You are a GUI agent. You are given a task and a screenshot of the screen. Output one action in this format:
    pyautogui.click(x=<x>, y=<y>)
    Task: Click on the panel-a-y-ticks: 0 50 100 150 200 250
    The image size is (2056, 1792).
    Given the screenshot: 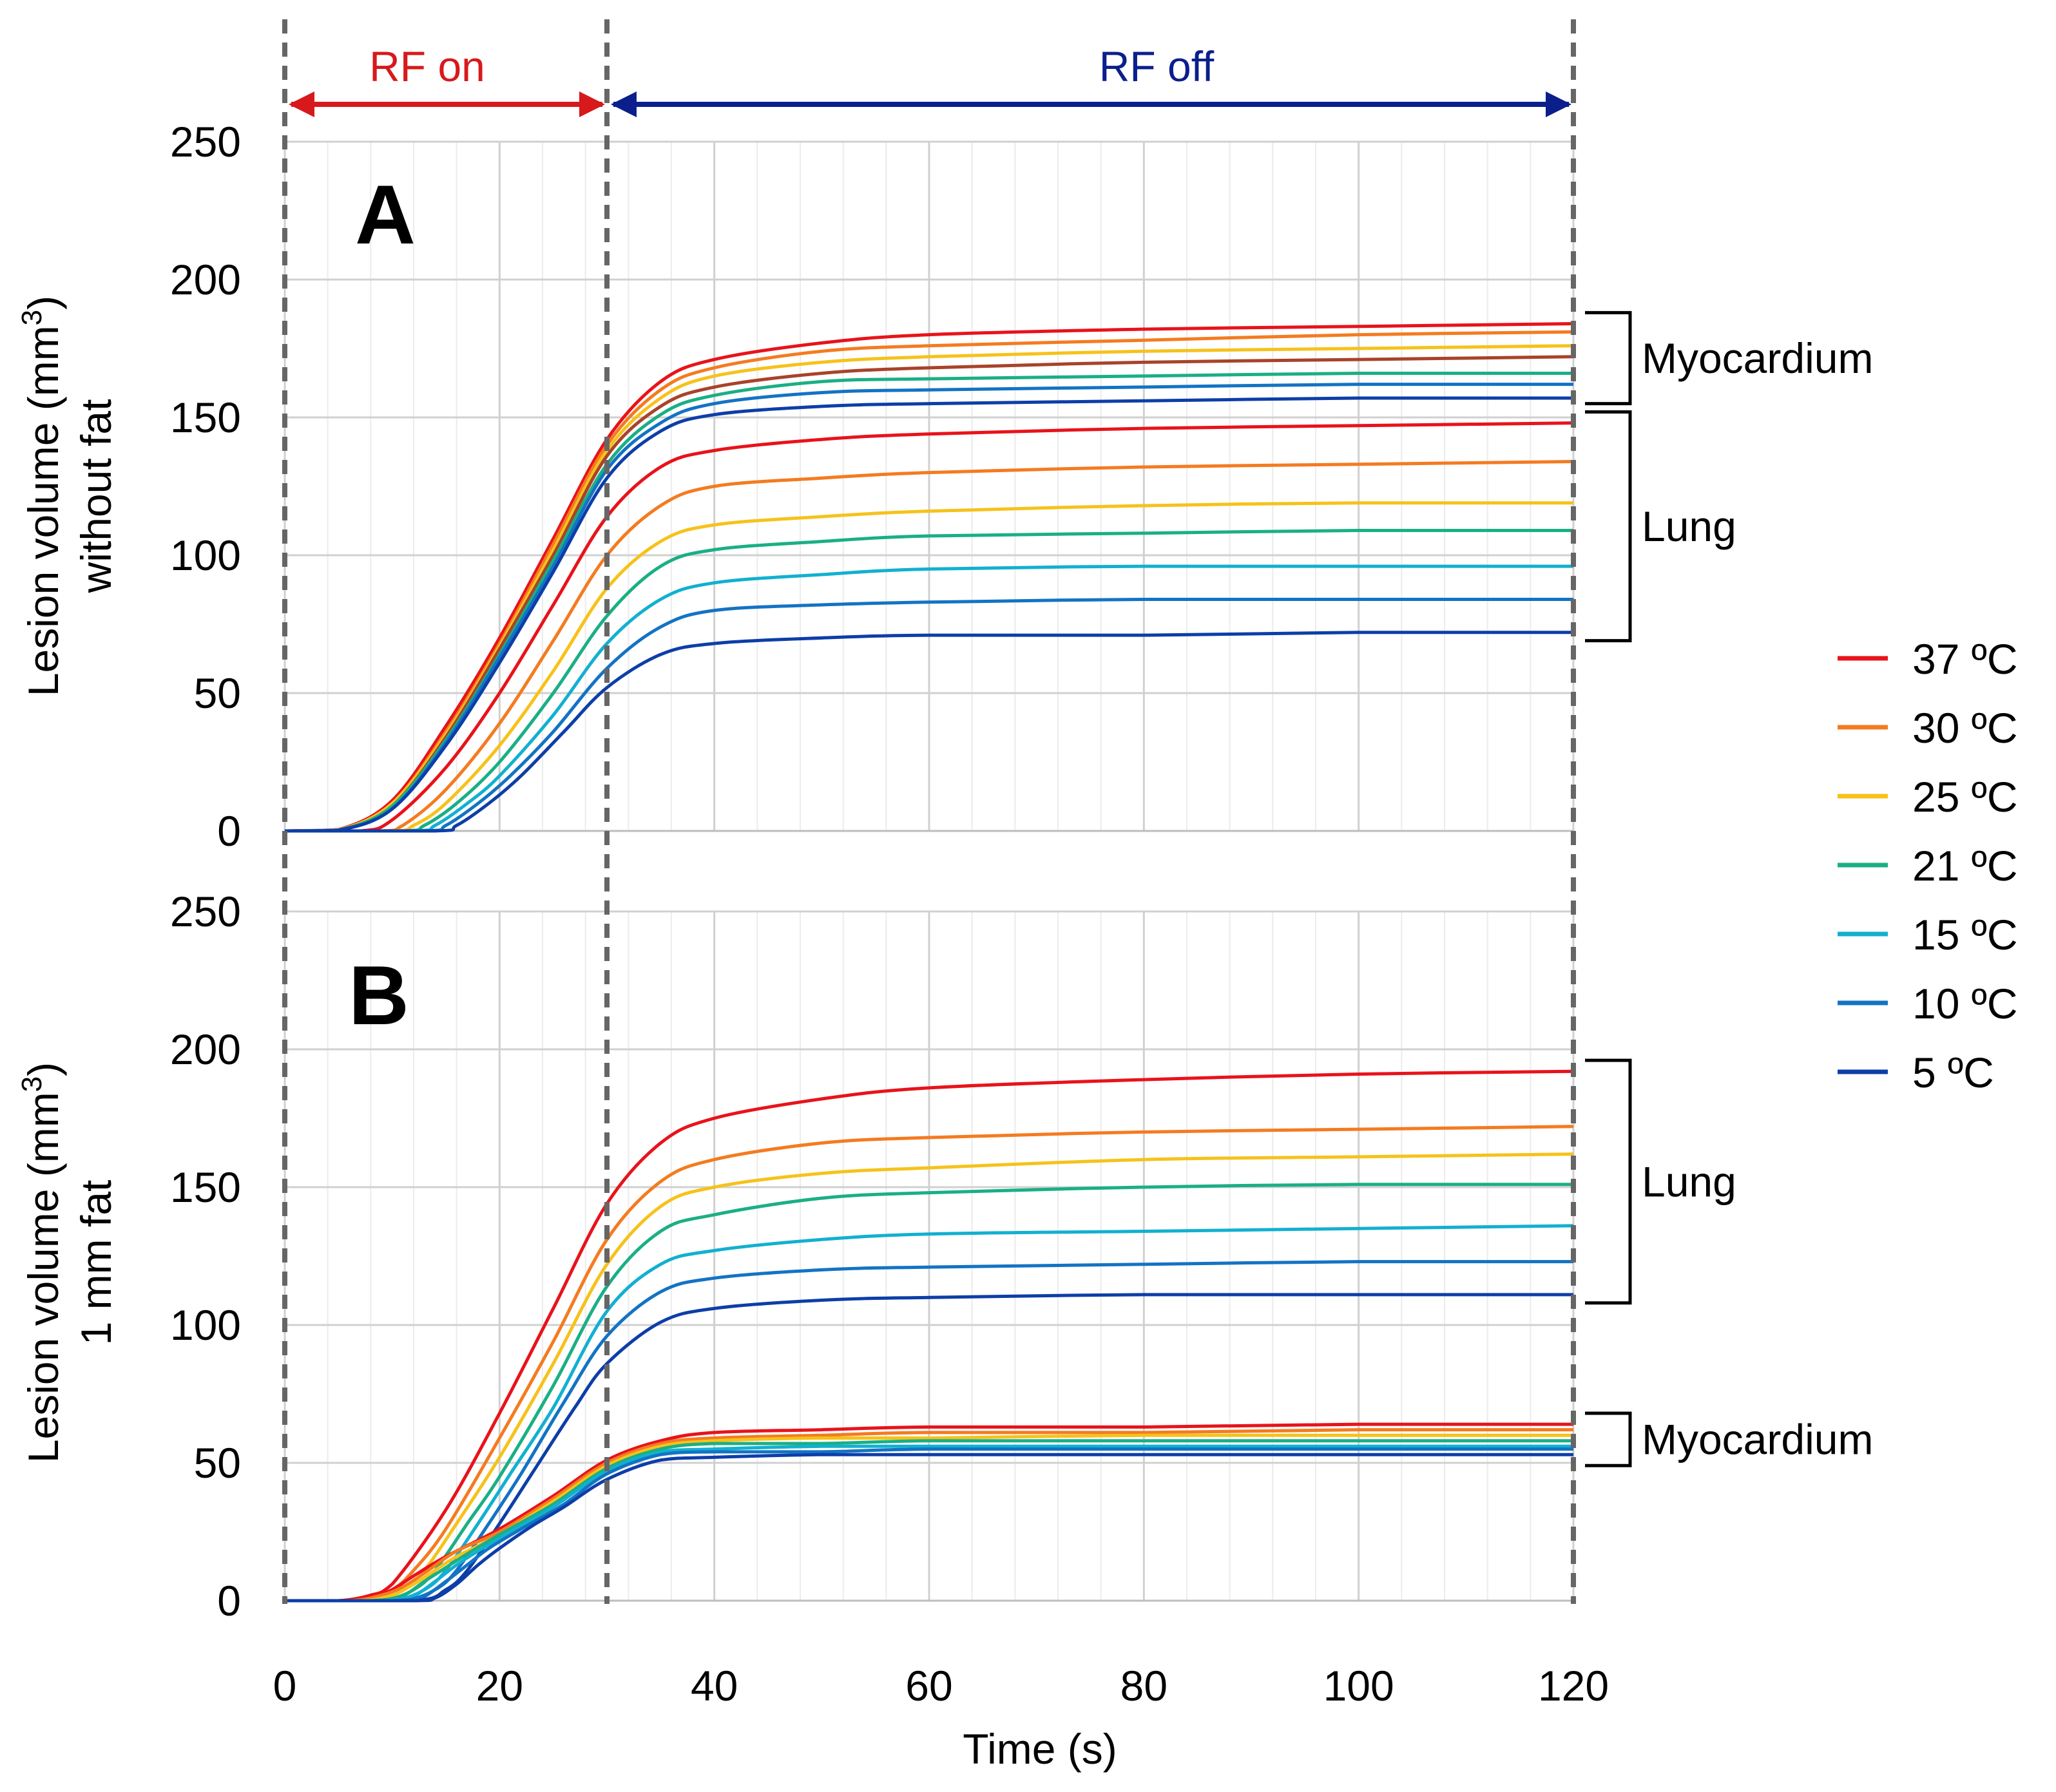 What is the action you would take?
    pyautogui.click(x=205, y=487)
    